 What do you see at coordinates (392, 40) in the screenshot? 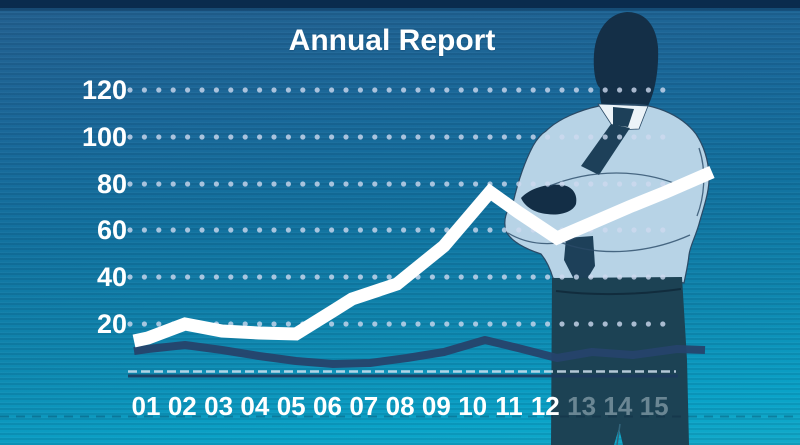
I see `chart-title: Annual Report` at bounding box center [392, 40].